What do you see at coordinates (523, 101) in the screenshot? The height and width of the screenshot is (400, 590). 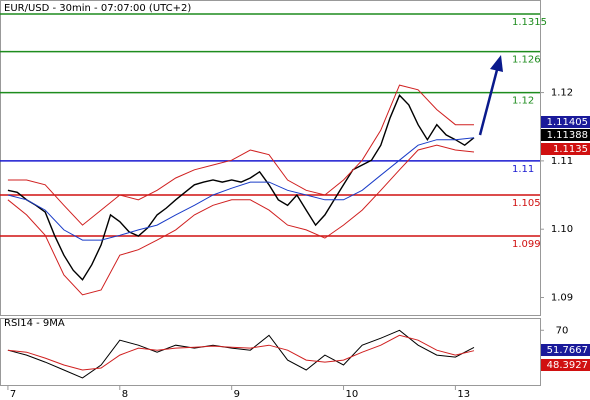 I see `level-label: 1.12` at bounding box center [523, 101].